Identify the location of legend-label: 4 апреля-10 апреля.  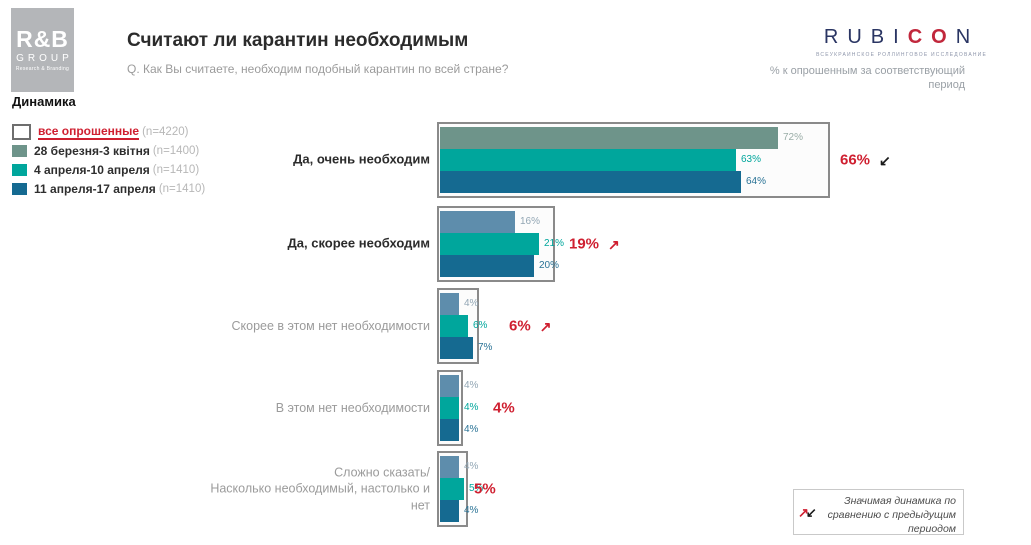
(92, 169).